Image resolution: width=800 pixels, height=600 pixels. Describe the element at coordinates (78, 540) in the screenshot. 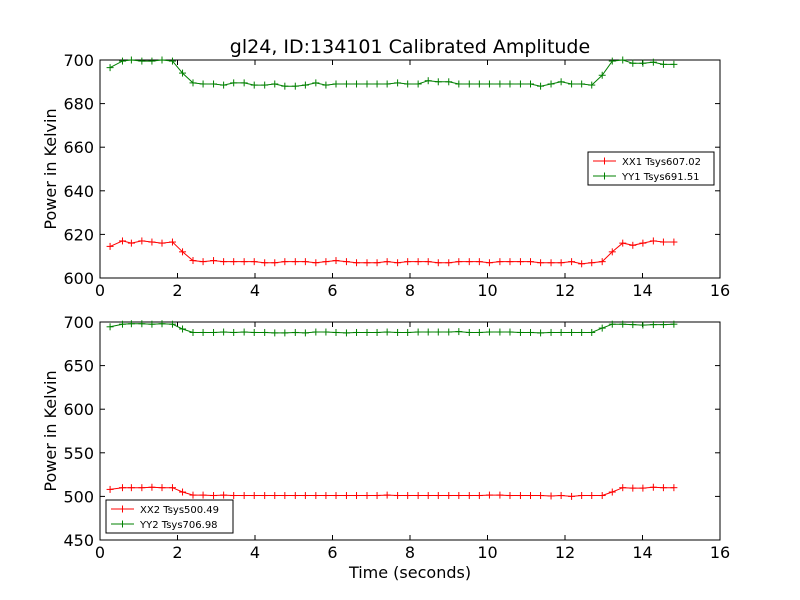

I see `y-tick-label: 450` at that location.